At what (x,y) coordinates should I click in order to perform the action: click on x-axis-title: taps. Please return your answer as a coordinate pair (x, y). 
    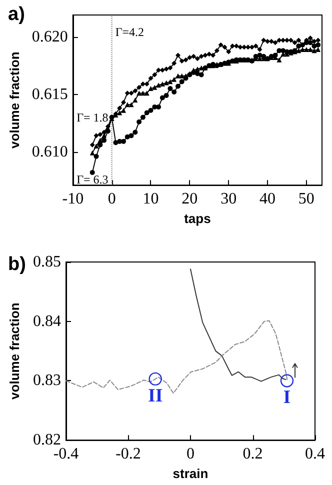
    Looking at the image, I should click on (197, 218).